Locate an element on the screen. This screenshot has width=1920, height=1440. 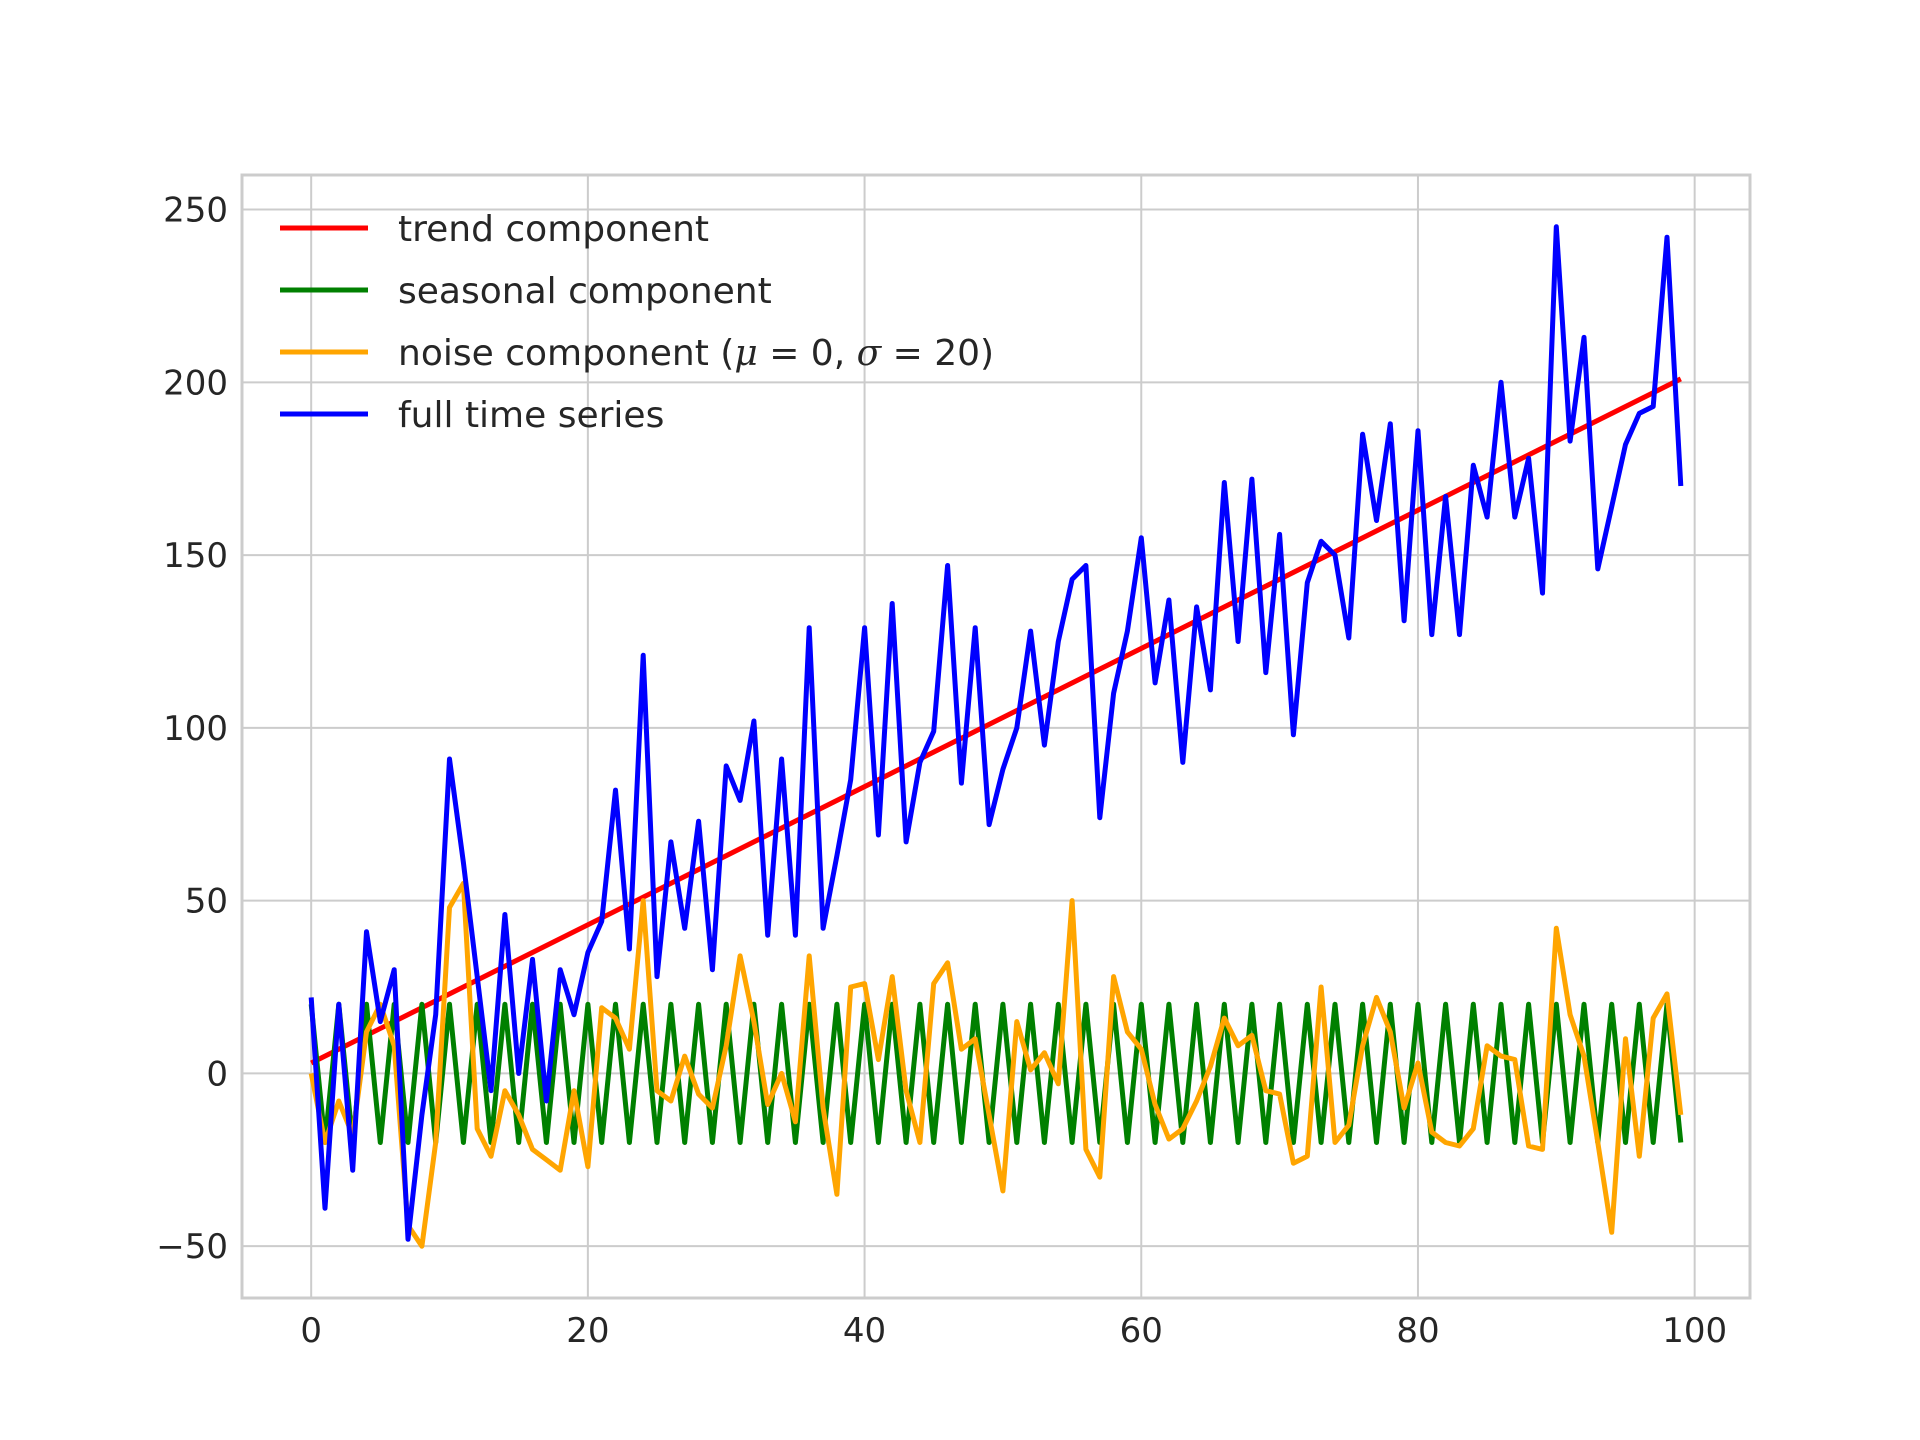
legend-item-full: full time series is located at coordinates (472, 415).